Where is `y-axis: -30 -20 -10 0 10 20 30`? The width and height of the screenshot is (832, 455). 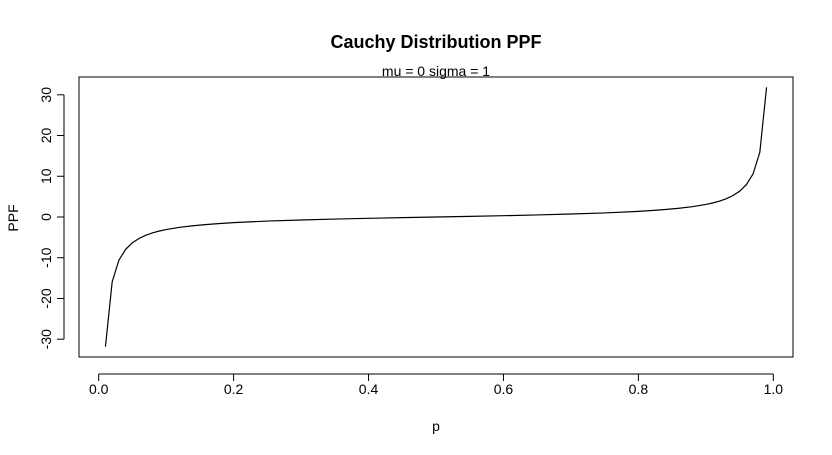 y-axis: -30 -20 -10 0 10 20 30 is located at coordinates (51, 218).